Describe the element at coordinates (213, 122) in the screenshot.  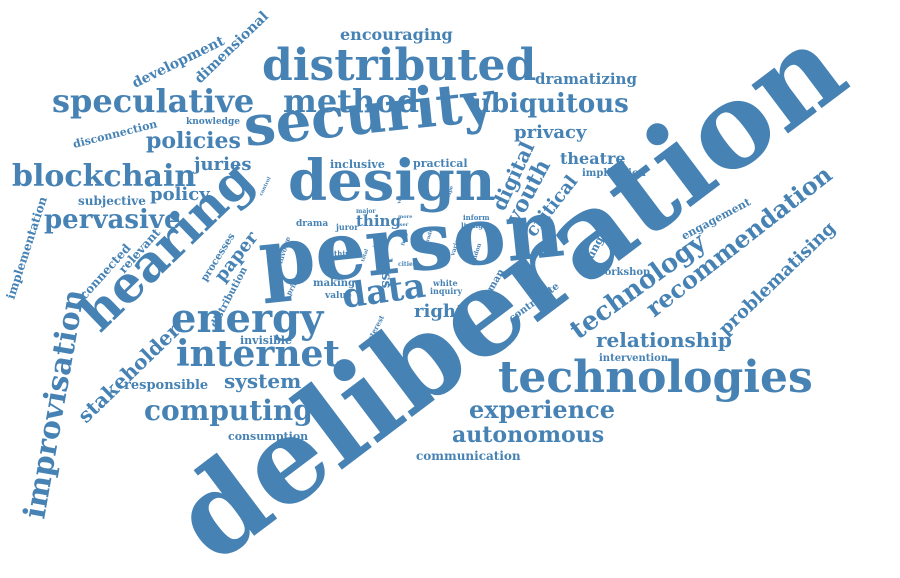
I see `word-knowledge: knowledge` at that location.